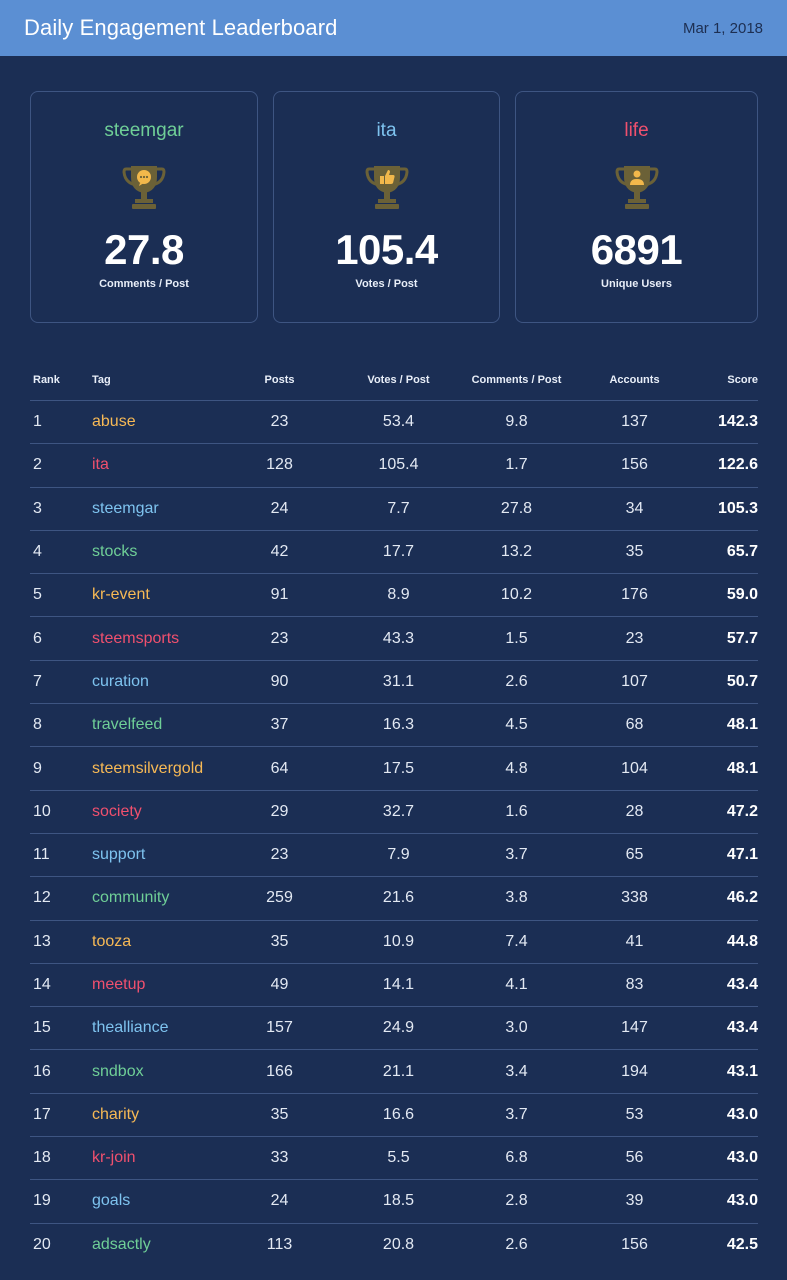  I want to click on row-accounts: 34, so click(634, 508).